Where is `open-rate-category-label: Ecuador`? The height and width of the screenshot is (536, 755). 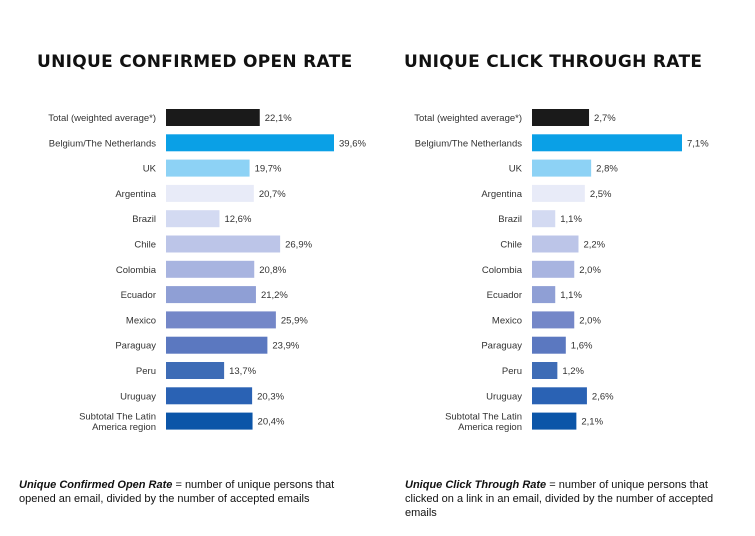 open-rate-category-label: Ecuador is located at coordinates (138, 295).